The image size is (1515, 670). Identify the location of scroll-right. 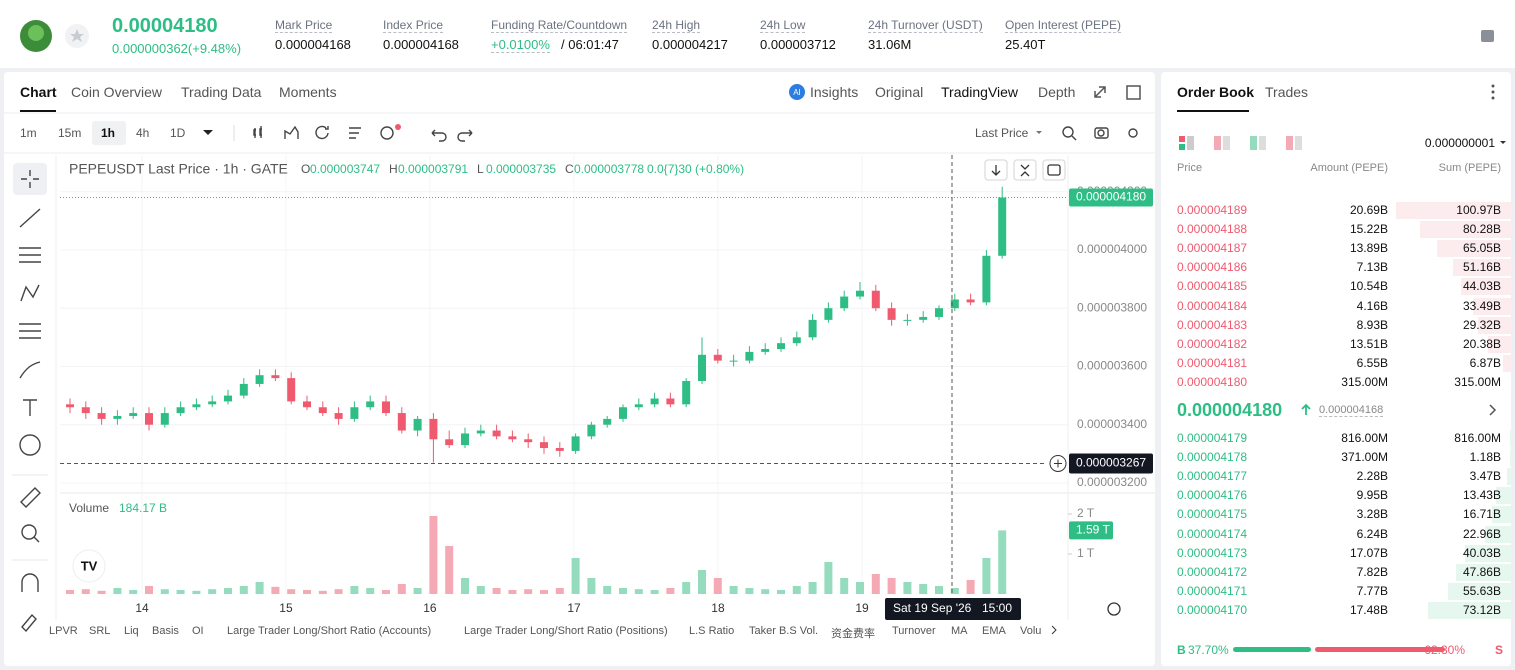
(1054, 630).